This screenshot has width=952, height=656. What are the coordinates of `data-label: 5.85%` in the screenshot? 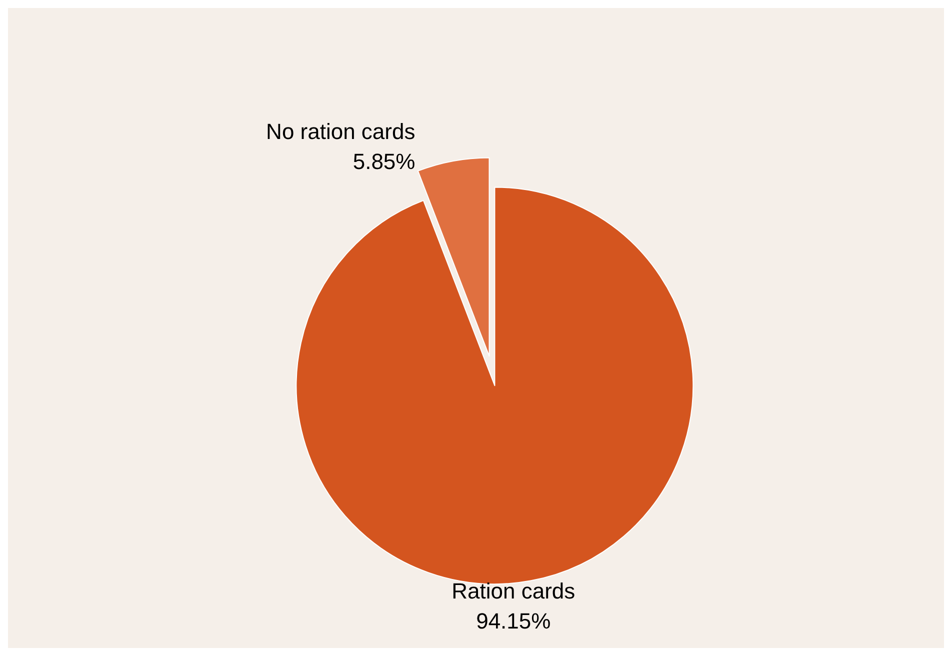 It's located at (384, 161).